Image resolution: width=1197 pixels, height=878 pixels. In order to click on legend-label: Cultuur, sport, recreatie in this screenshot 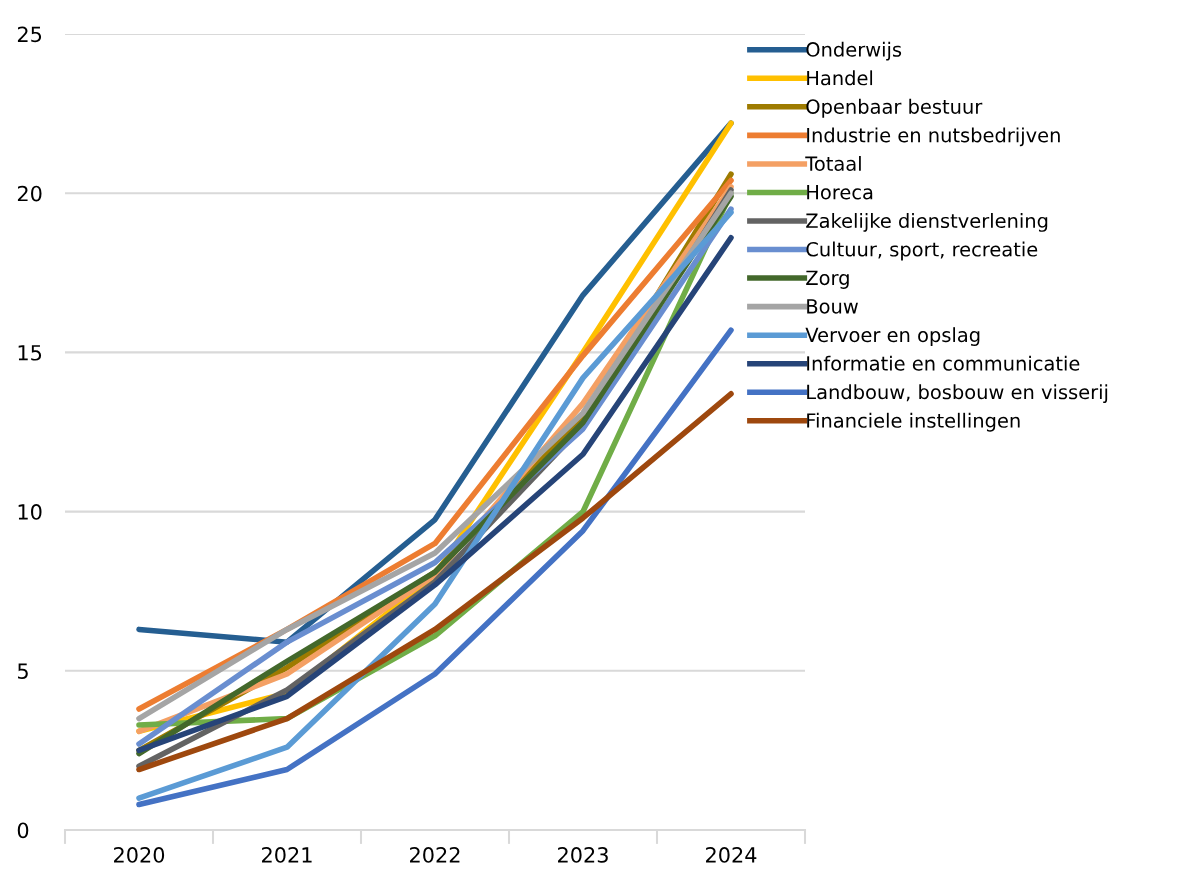, I will do `click(922, 251)`.